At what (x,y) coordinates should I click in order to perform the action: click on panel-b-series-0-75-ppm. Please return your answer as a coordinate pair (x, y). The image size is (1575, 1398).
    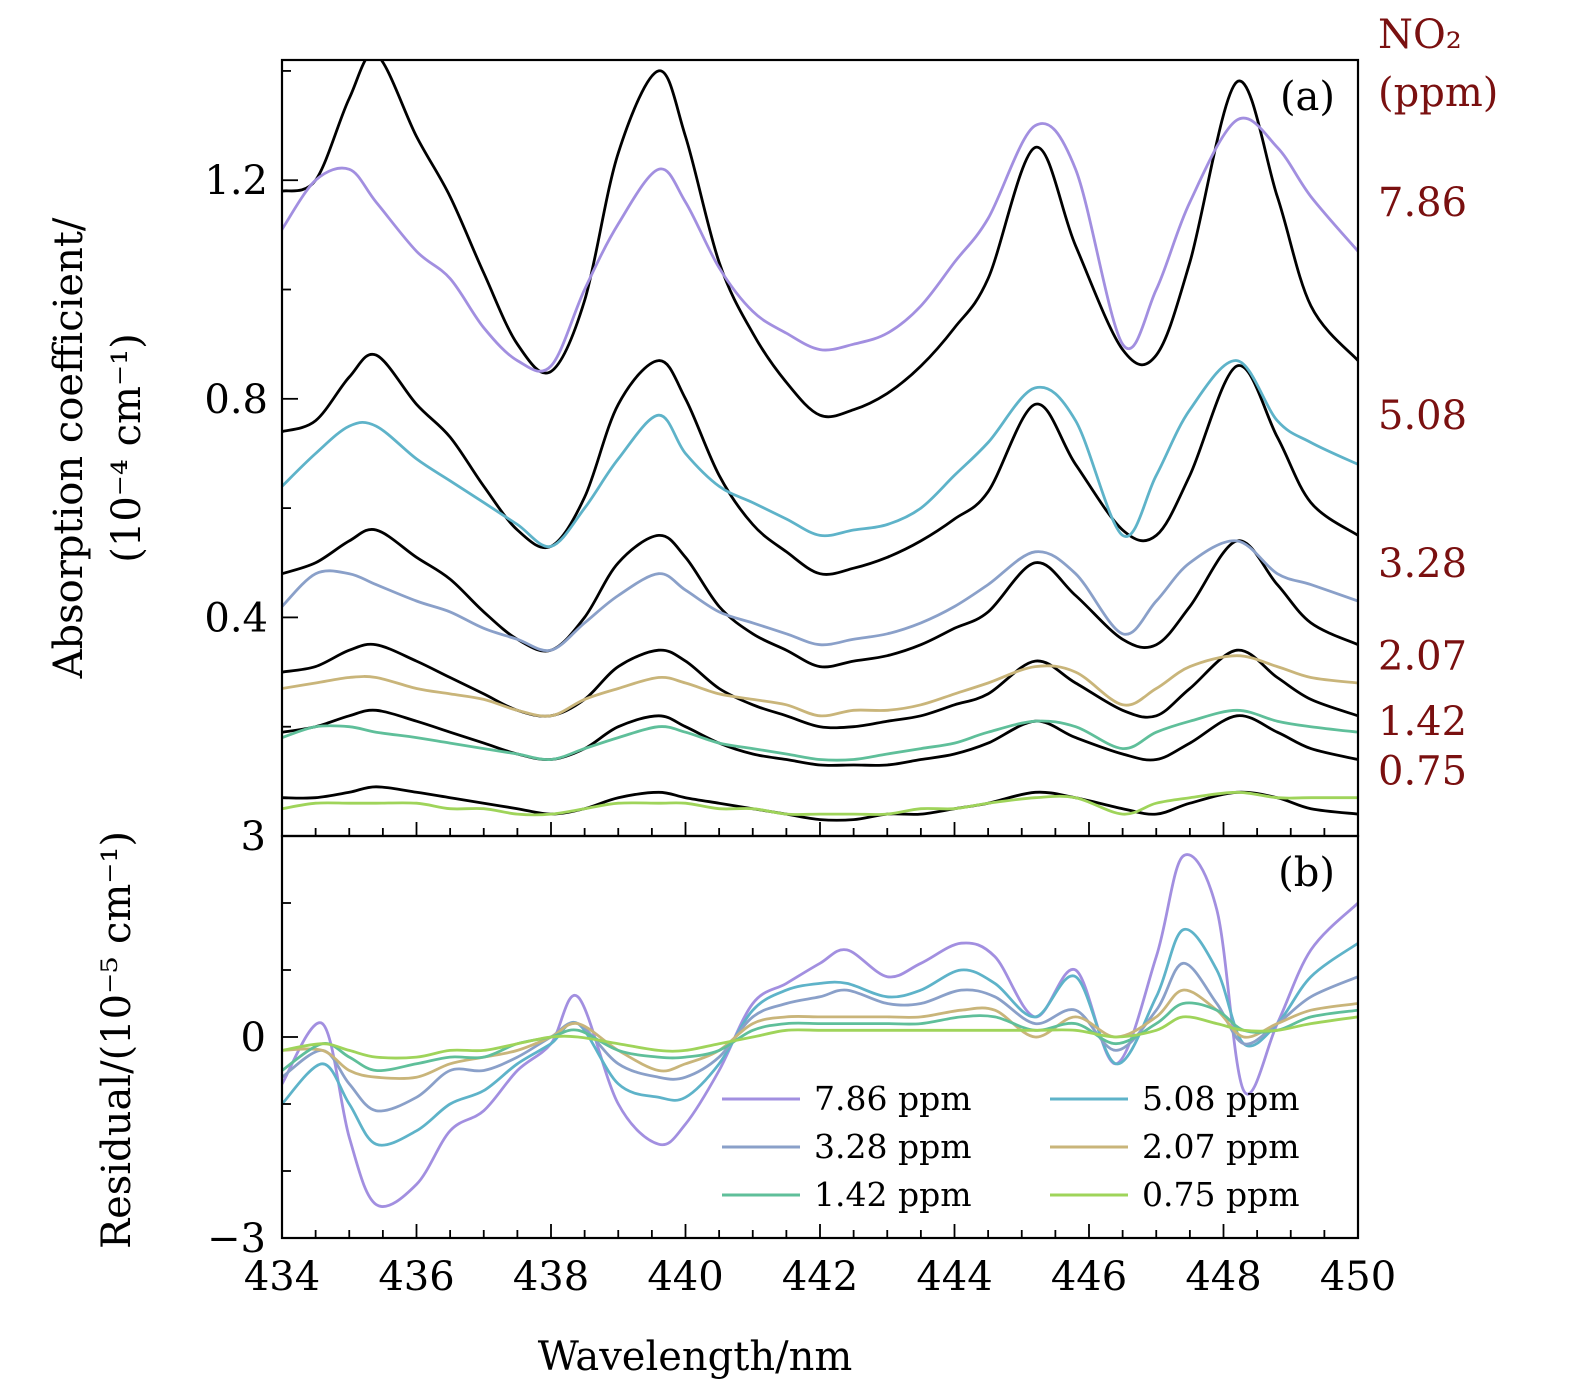
    Looking at the image, I should click on (820, 1037).